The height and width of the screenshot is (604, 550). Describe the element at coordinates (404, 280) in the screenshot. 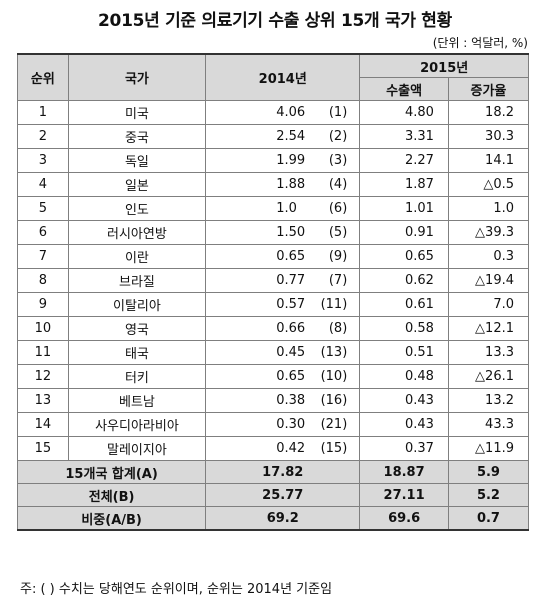

I see `exports-2015-cell: 0.62` at that location.